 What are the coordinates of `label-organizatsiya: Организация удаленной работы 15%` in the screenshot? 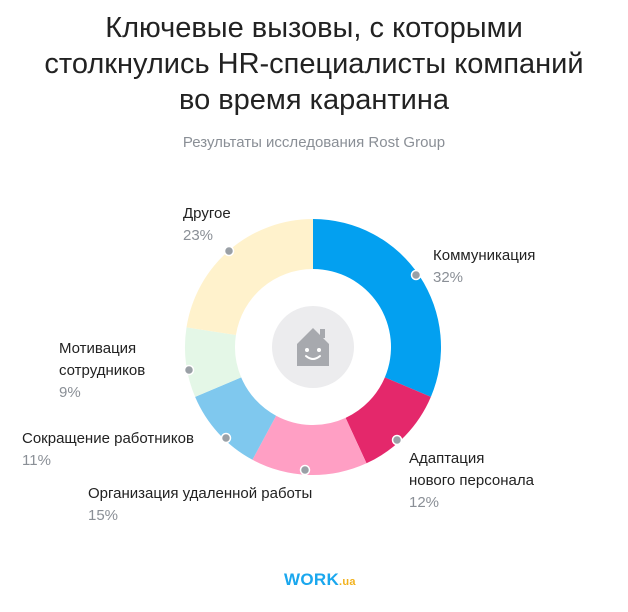 It's located at (200, 505).